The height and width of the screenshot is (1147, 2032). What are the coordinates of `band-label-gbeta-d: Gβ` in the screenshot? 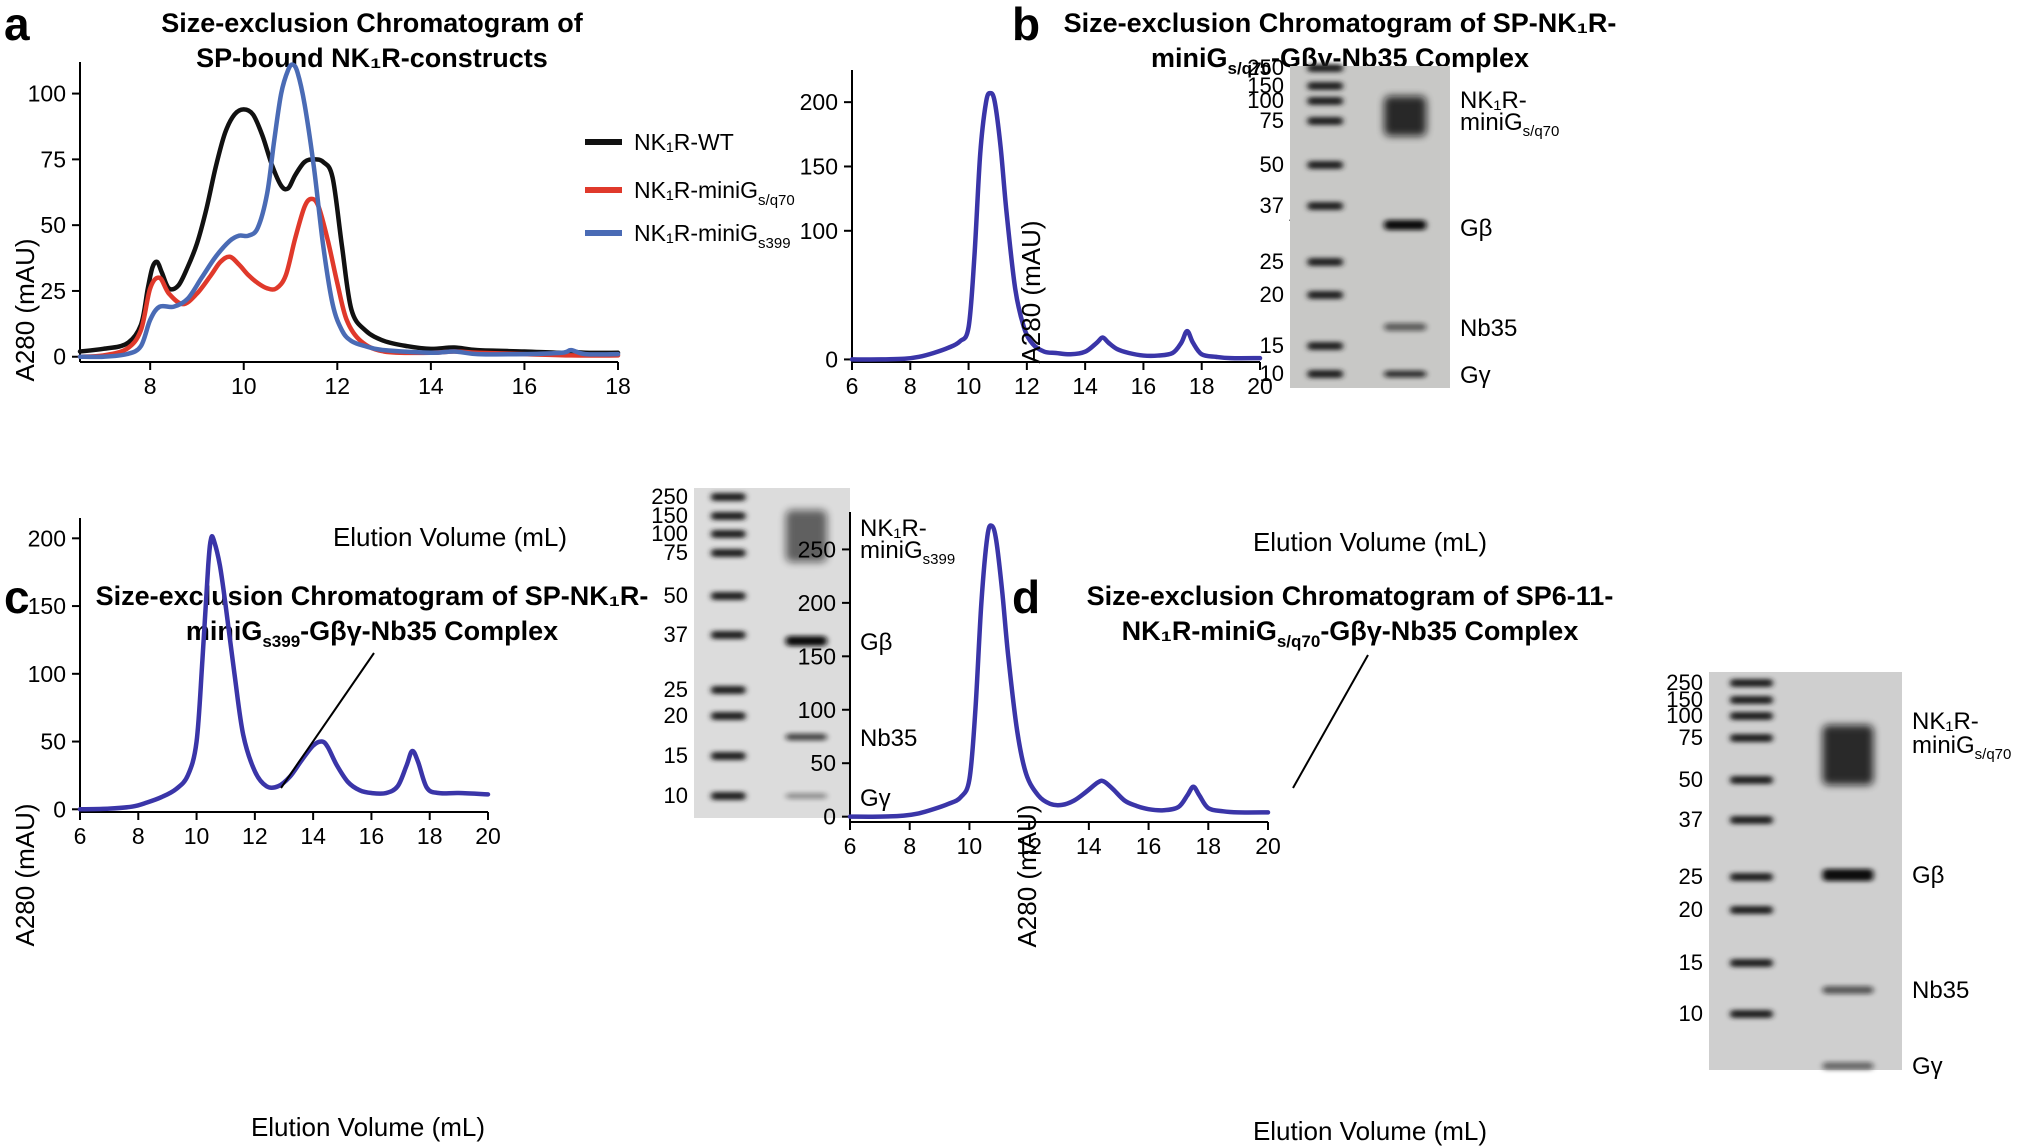 It's located at (1928, 875).